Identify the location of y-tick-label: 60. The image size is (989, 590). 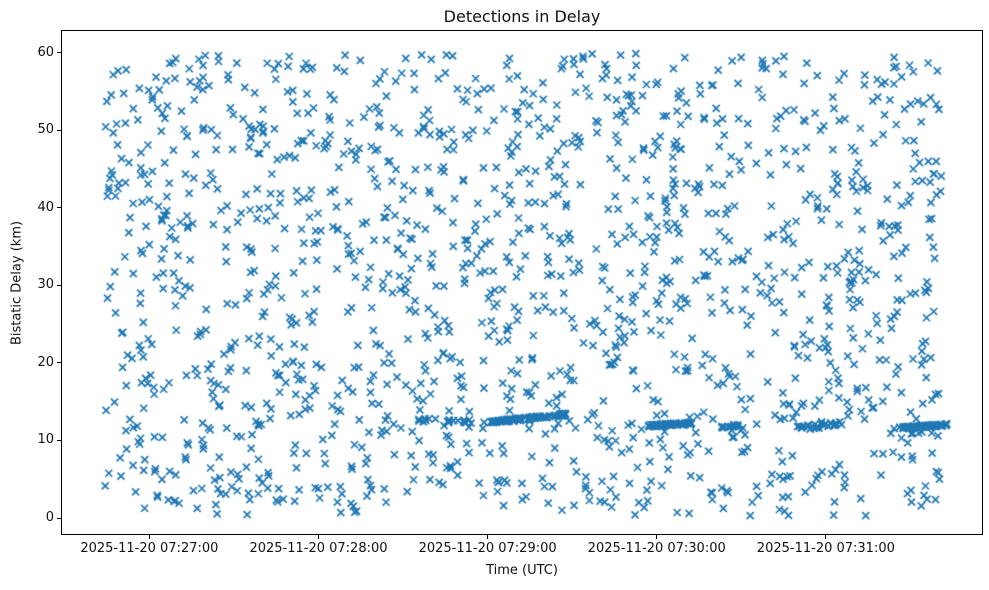
(45, 52).